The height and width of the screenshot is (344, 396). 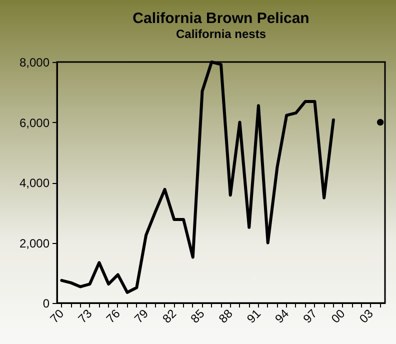 What do you see at coordinates (34, 183) in the screenshot?
I see `y-tick-label: 4,000` at bounding box center [34, 183].